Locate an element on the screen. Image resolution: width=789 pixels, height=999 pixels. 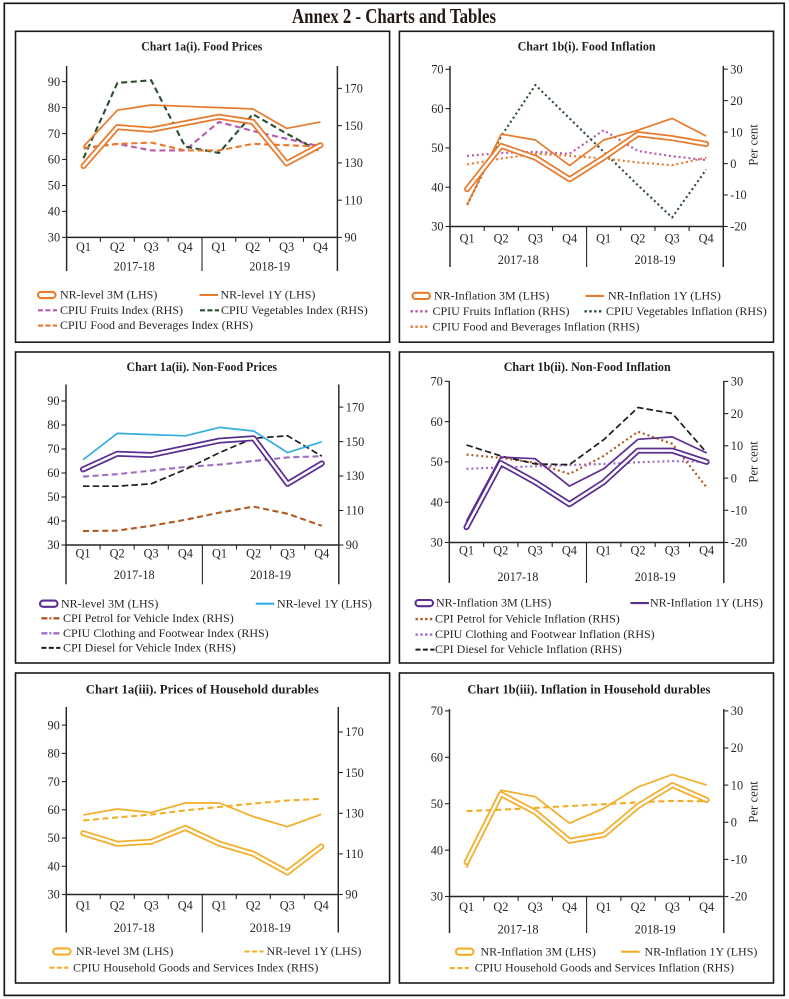
svg-text: CPIU Fruits Index (RHS) is located at coordinates (121, 310).